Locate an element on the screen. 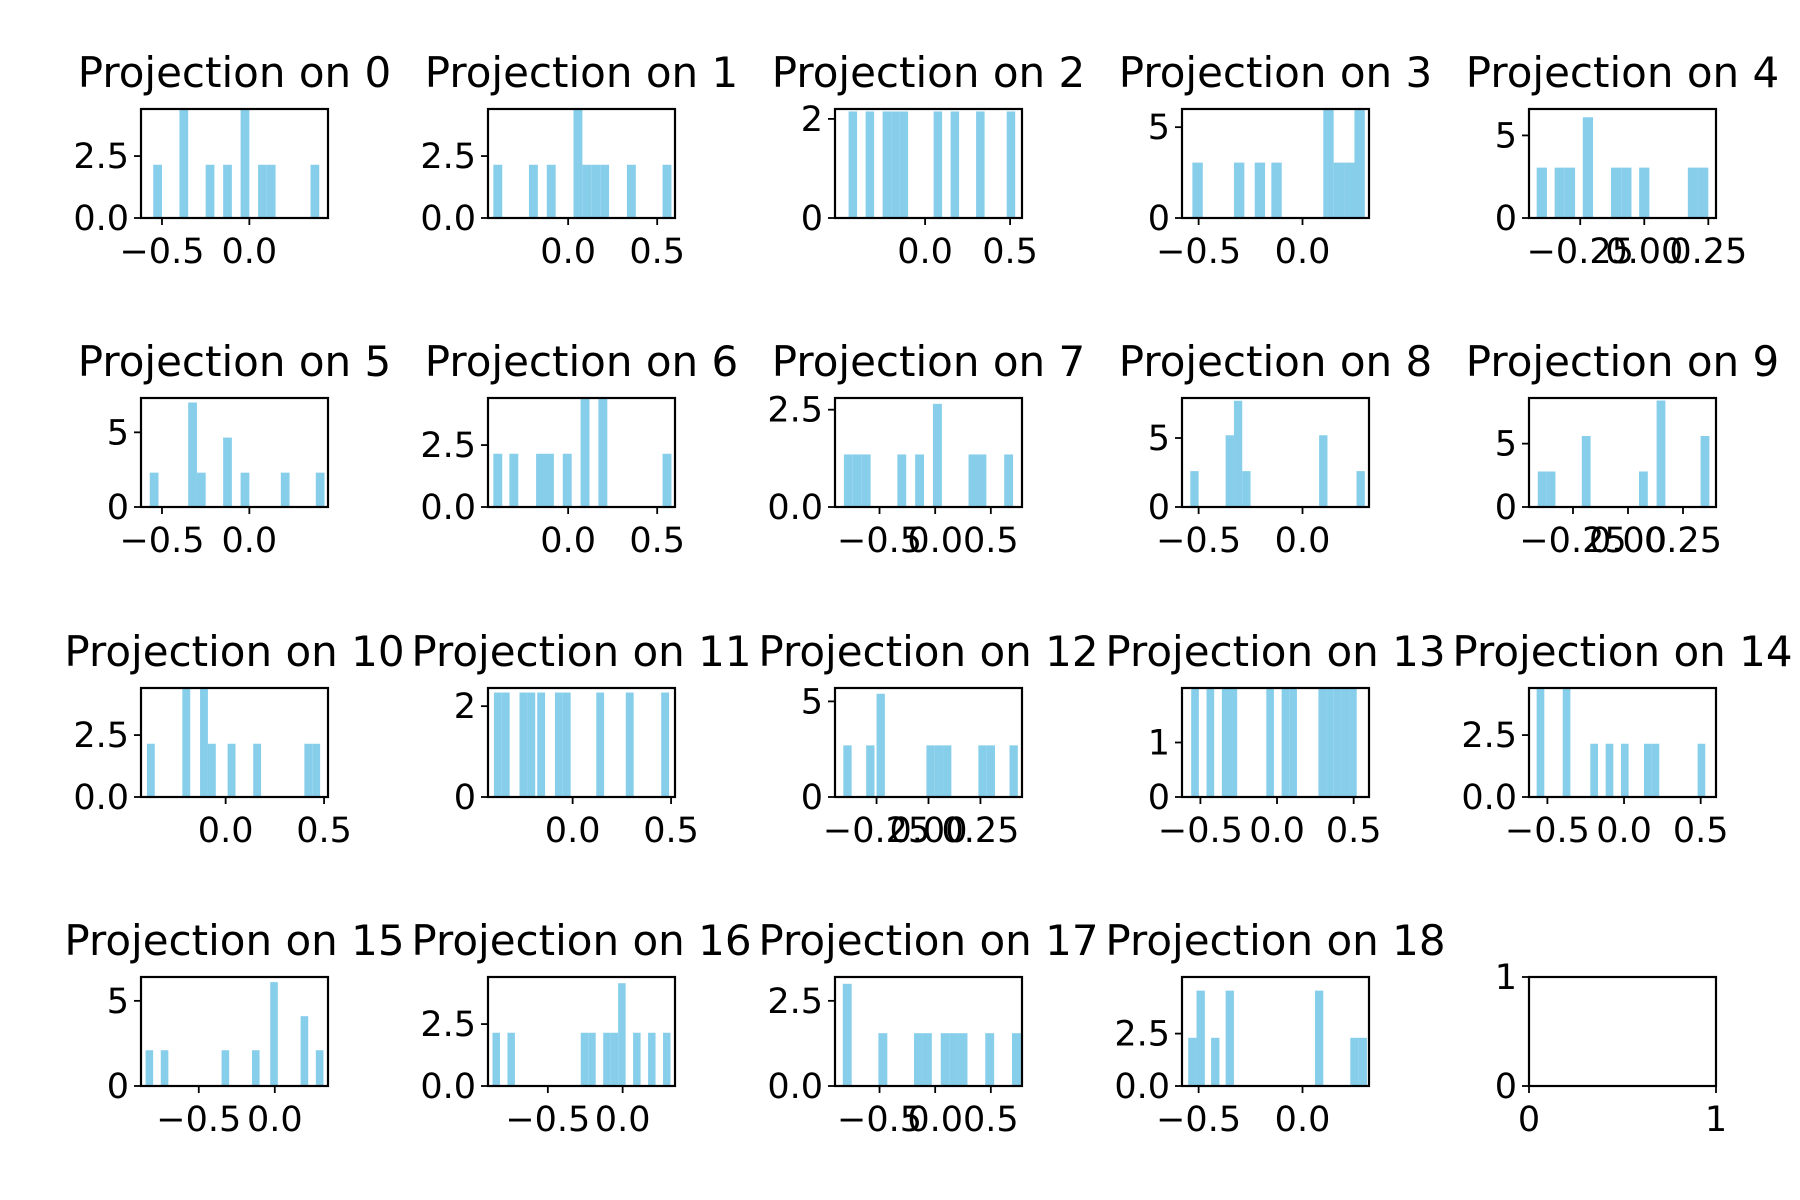 This screenshot has height=1200, width=1800. x-tick-label: −0.25 is located at coordinates (1580, 252).